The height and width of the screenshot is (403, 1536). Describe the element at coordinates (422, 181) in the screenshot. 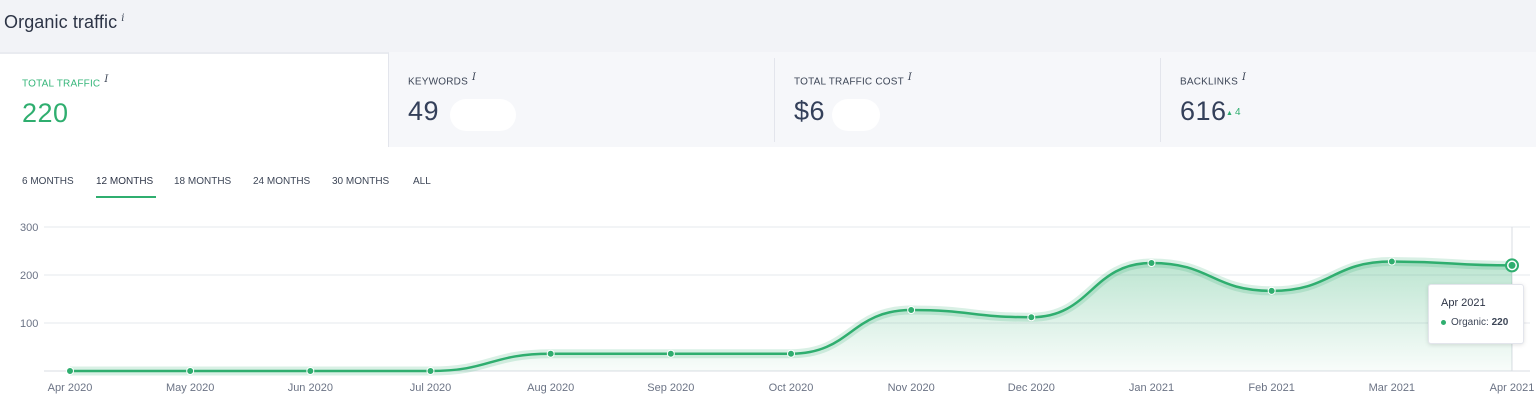

I see `tab-all: ALL` at that location.